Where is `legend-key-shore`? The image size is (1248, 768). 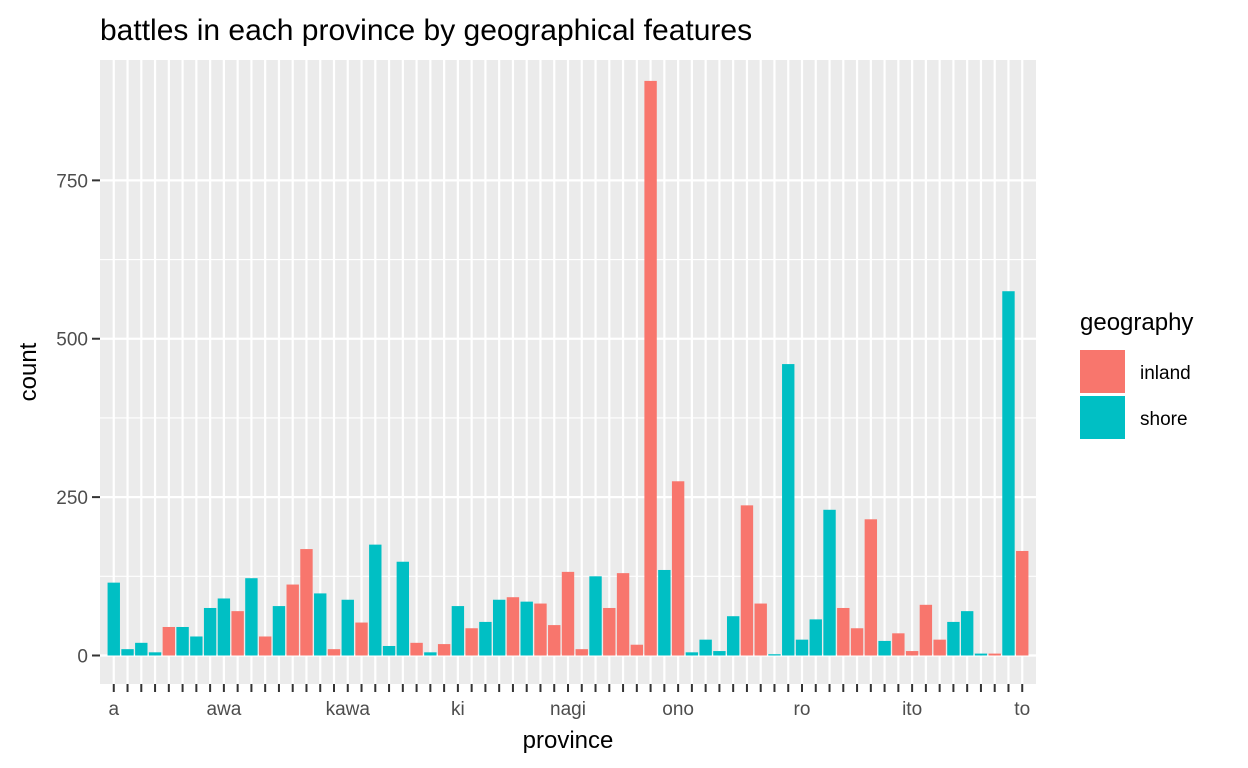 legend-key-shore is located at coordinates (1102, 417).